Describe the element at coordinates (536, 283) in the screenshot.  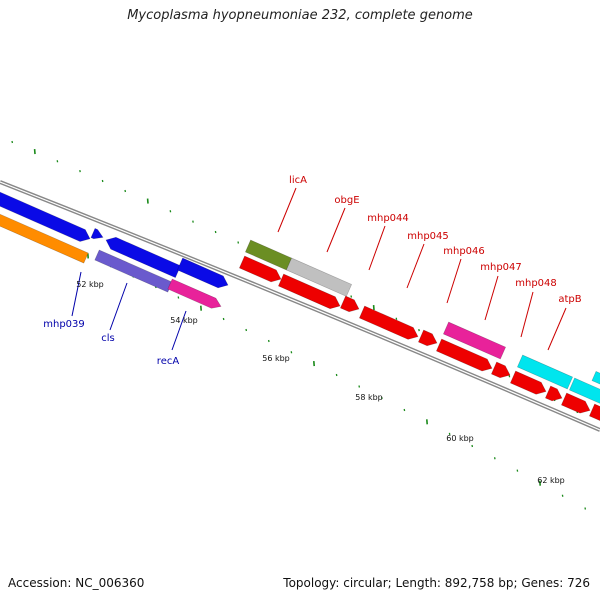
I see `gene-label-mhp048: mhp048` at that location.